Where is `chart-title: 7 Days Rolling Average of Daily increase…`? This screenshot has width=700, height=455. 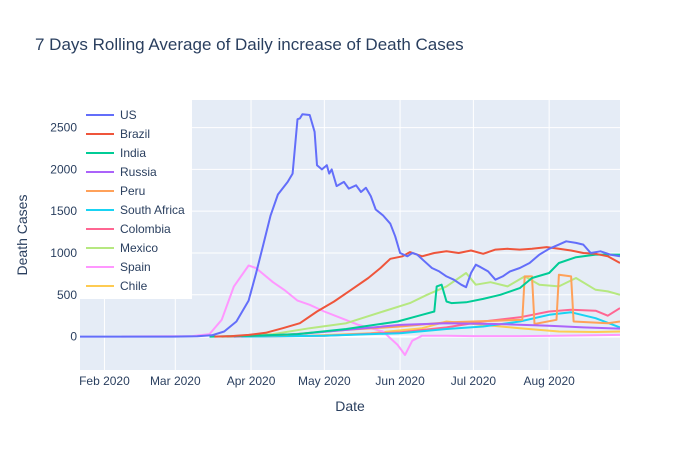 chart-title: 7 Days Rolling Average of Daily increase… is located at coordinates (249, 44).